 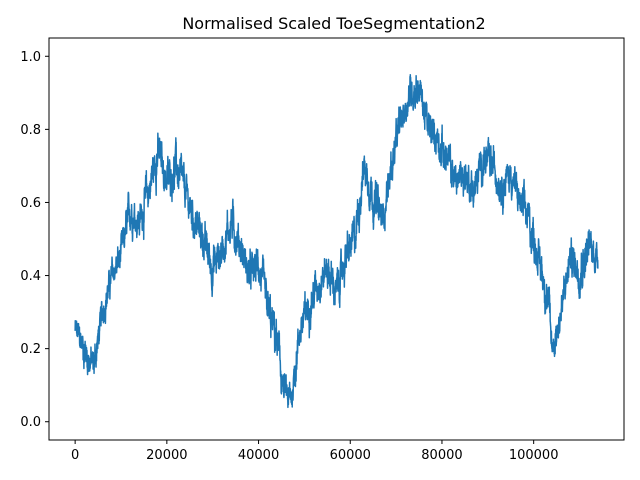 I want to click on x-tick-label: 100000, so click(x=534, y=455).